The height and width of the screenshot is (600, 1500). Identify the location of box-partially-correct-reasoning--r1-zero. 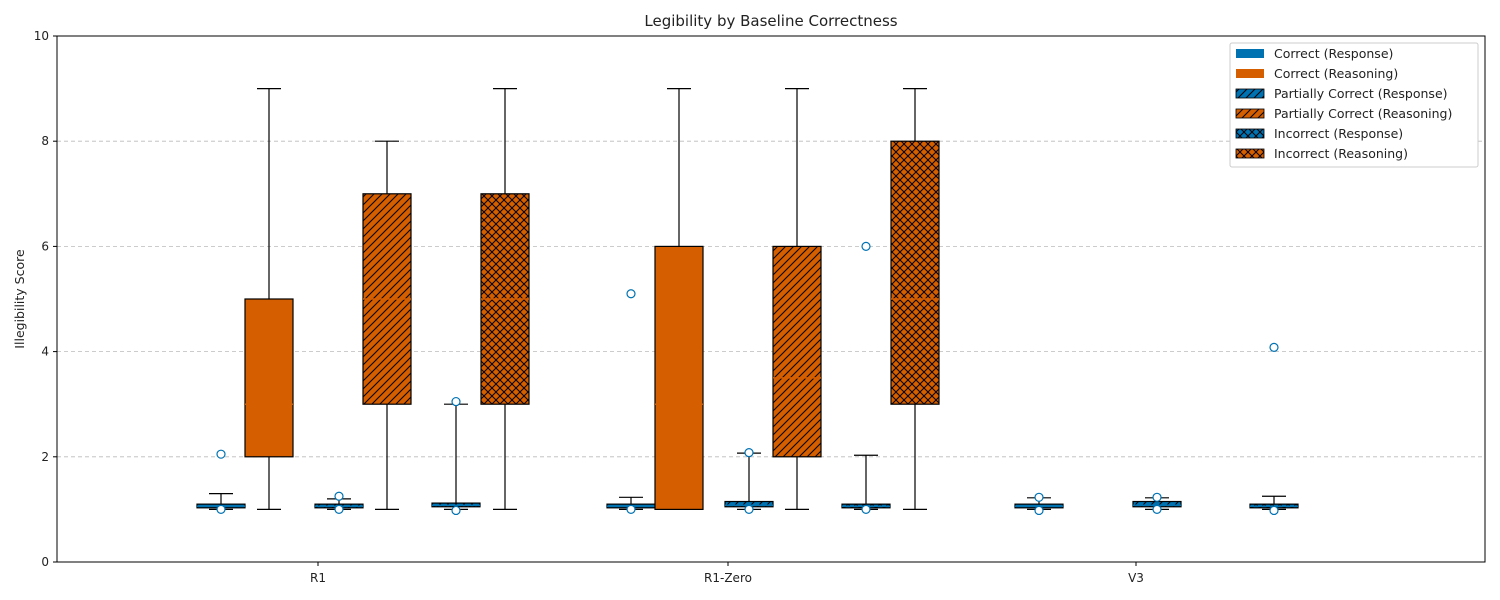
(797, 298).